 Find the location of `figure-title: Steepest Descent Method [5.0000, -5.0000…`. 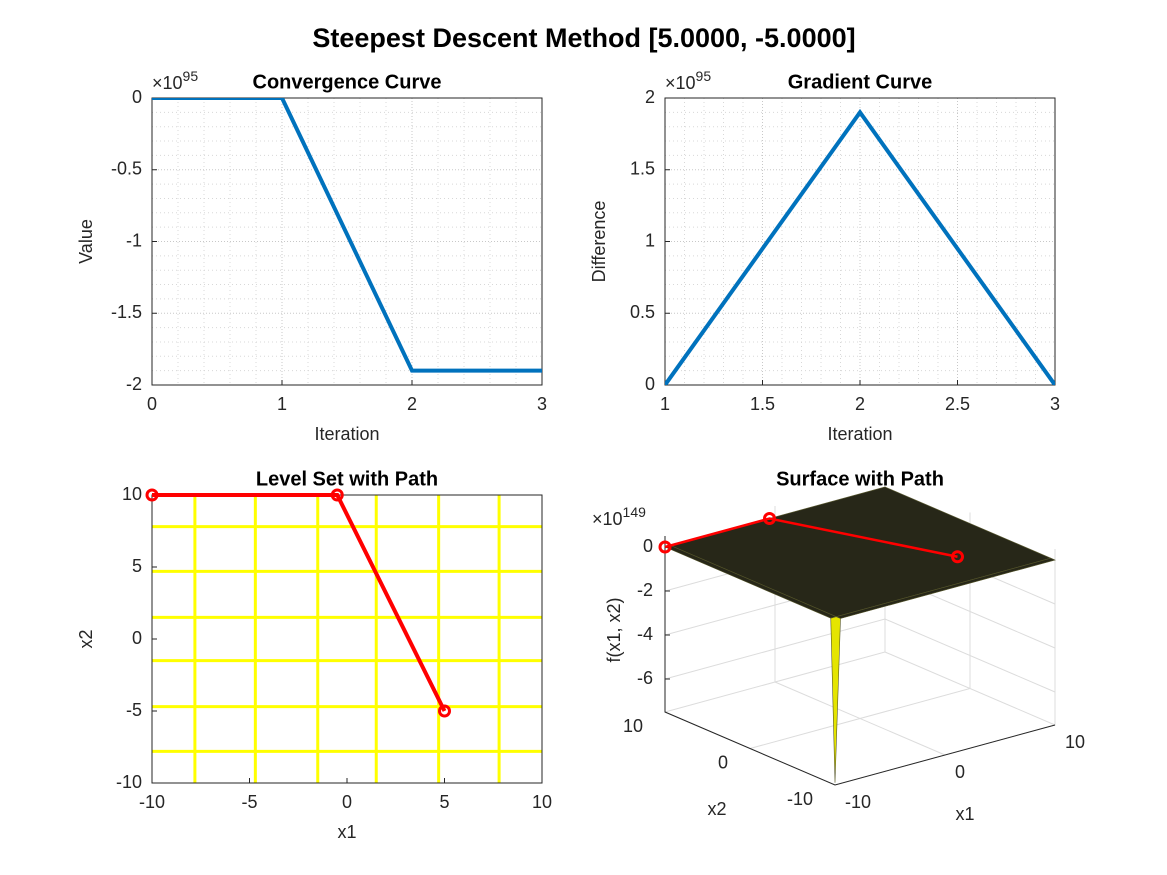

figure-title: Steepest Descent Method [5.0000, -5.0000… is located at coordinates (583, 38).